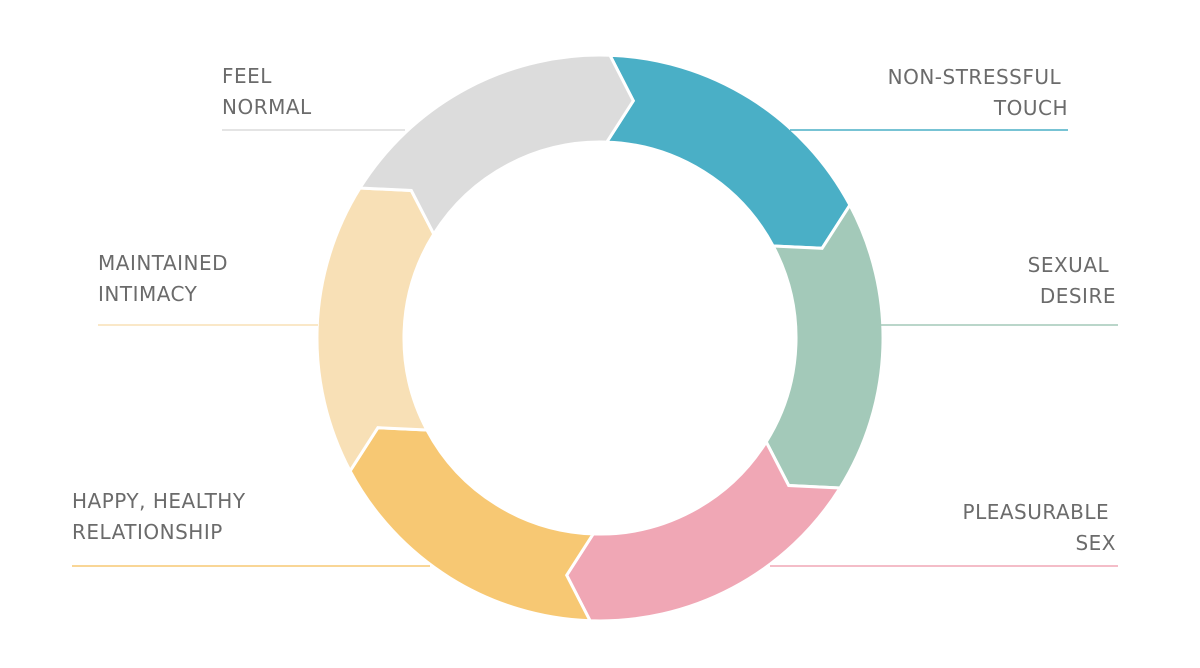 The image size is (1200, 668). Describe the element at coordinates (159, 501) in the screenshot. I see `label-line: HAPPY, HEALTHY` at that location.